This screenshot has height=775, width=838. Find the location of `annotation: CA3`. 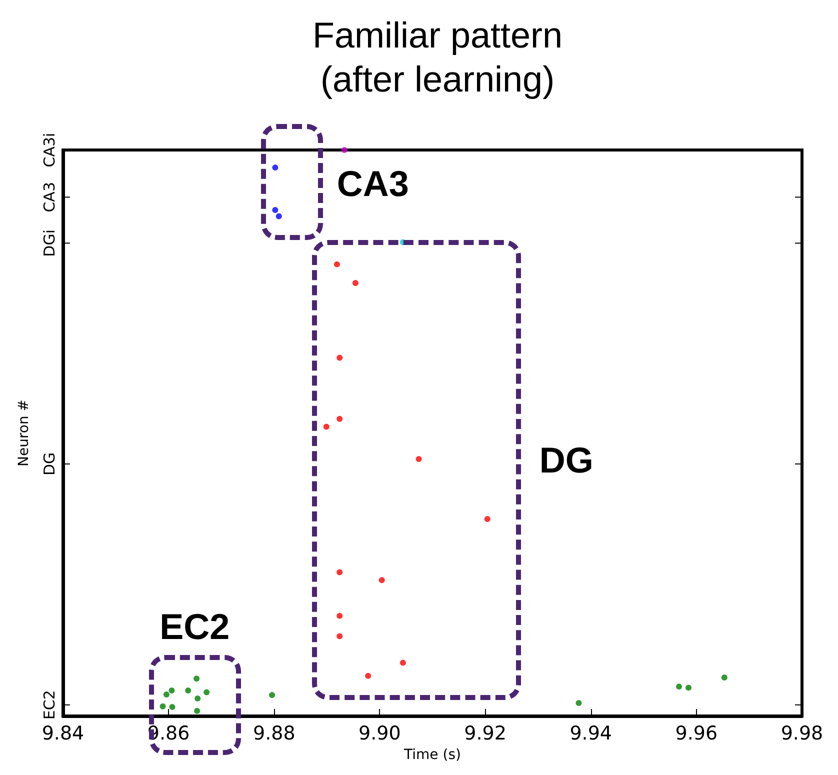

annotation: CA3 is located at coordinates (372, 183).